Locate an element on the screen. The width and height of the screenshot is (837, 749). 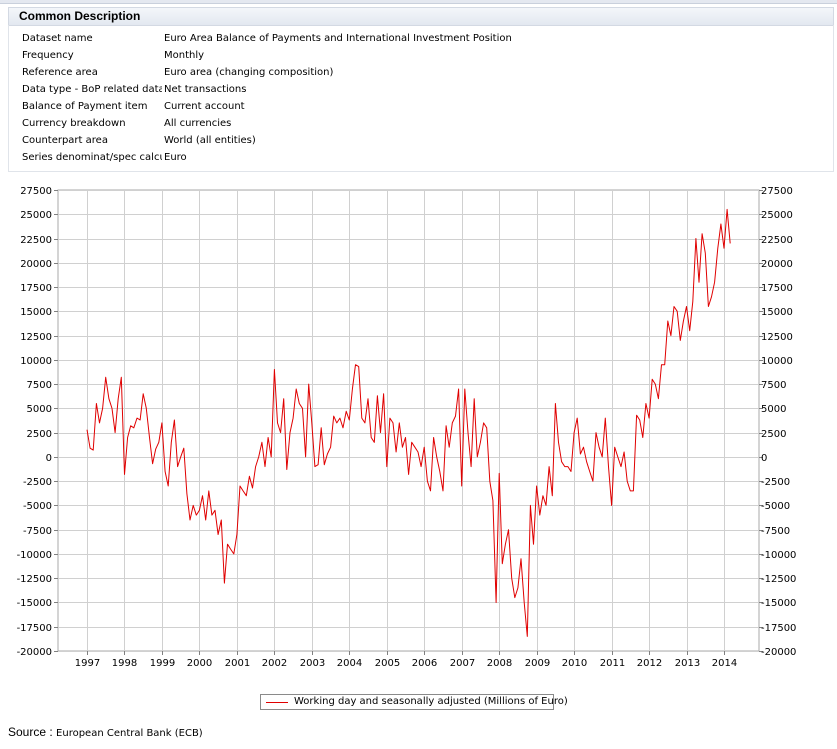
y-tick-label-right: -15000 is located at coordinates (778, 603).